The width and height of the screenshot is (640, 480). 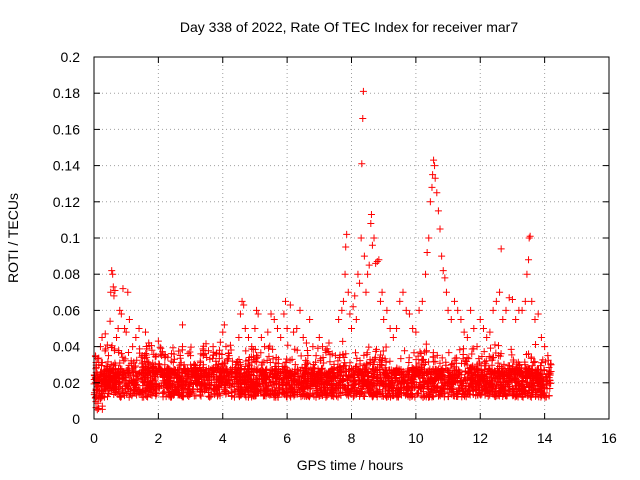 What do you see at coordinates (66, 202) in the screenshot?
I see `y-tick-label: 0.12` at bounding box center [66, 202].